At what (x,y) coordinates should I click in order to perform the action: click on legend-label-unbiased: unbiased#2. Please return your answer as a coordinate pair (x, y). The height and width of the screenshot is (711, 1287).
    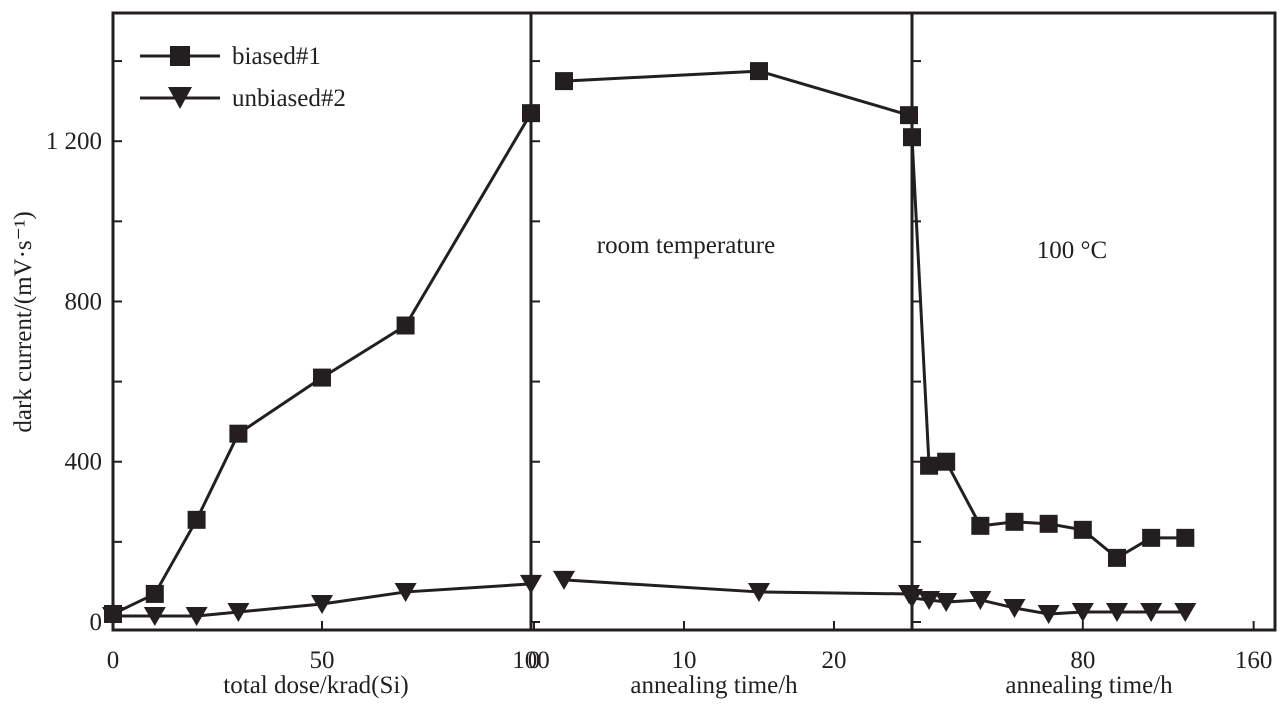
    Looking at the image, I should click on (289, 98).